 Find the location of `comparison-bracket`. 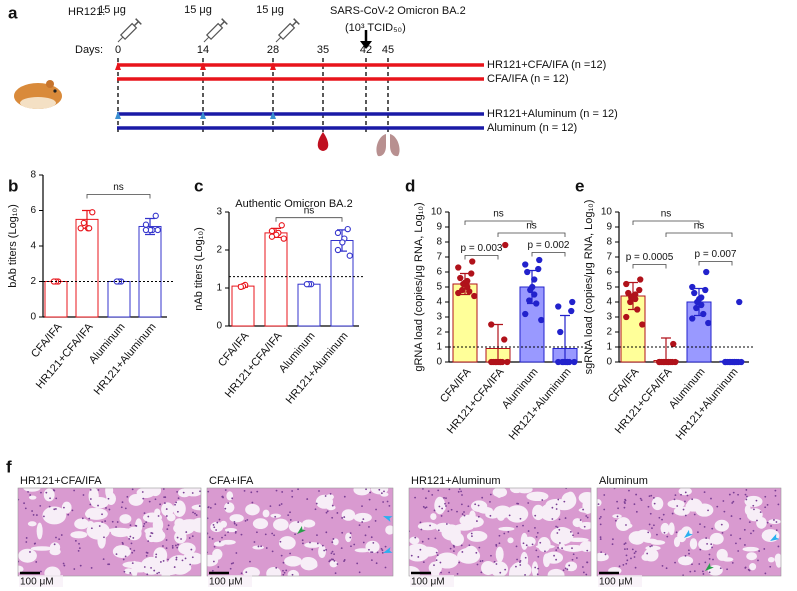

comparison-bracket is located at coordinates (666, 222).